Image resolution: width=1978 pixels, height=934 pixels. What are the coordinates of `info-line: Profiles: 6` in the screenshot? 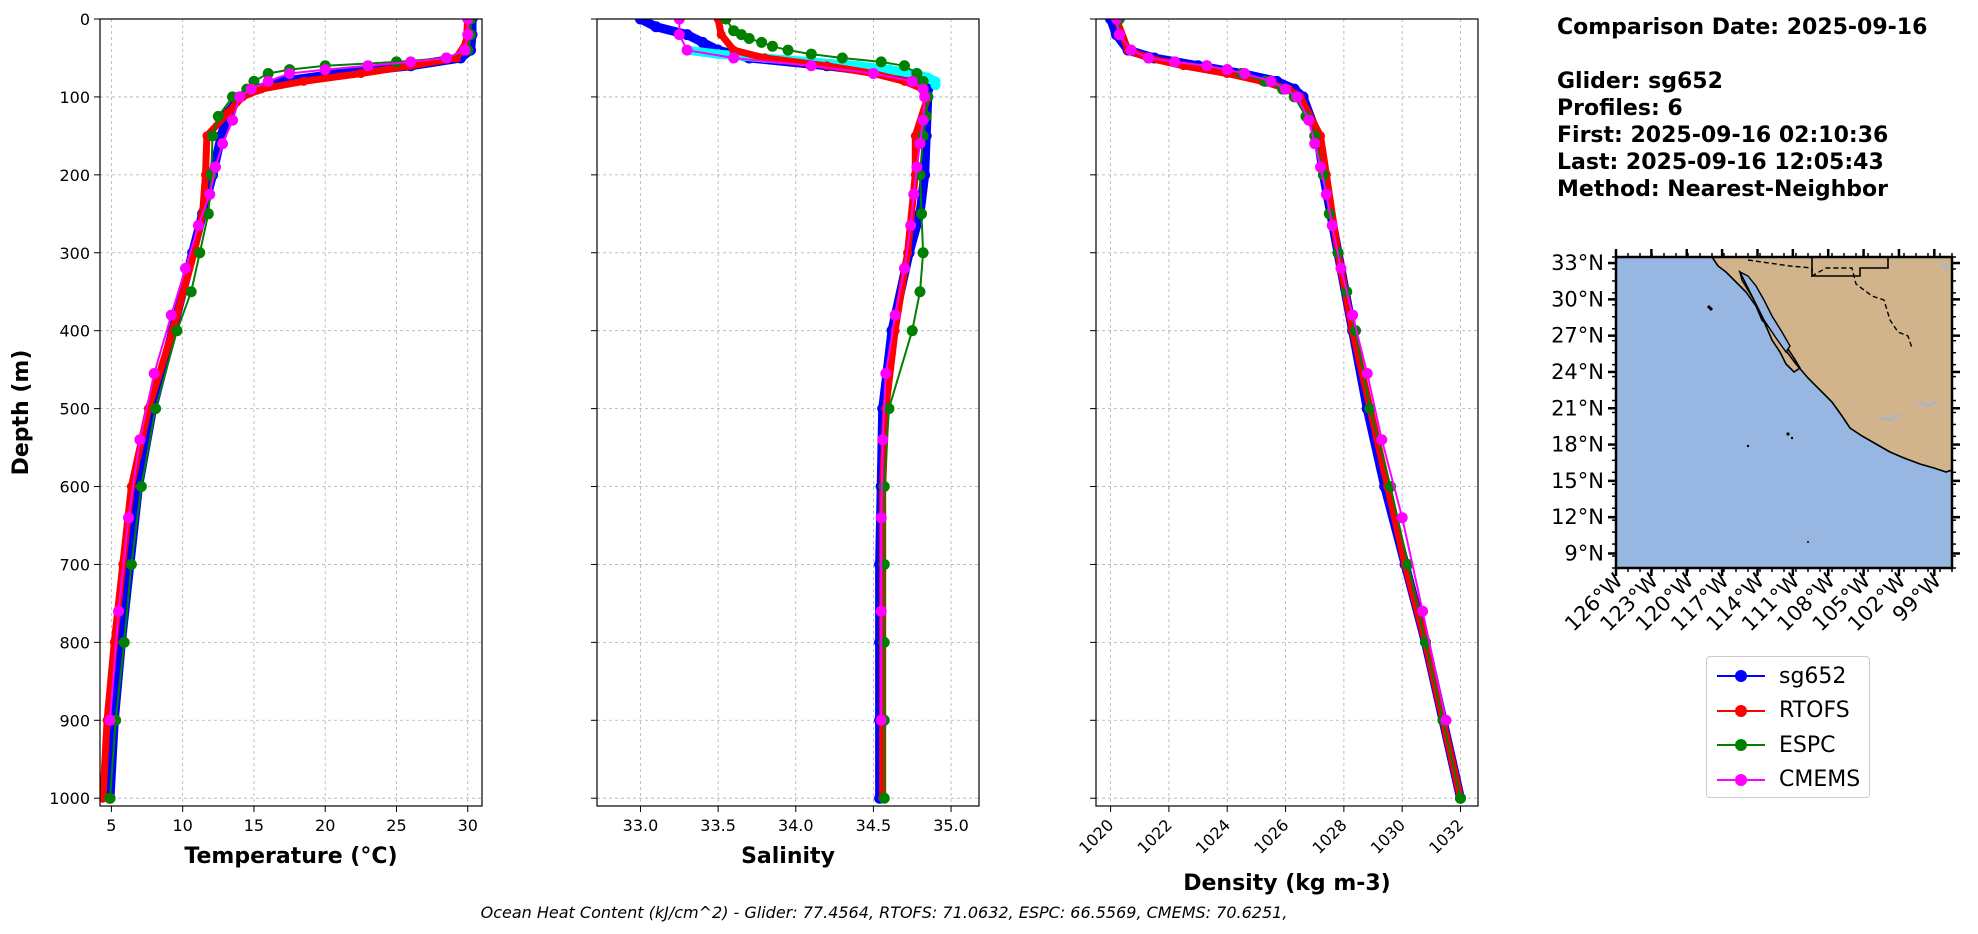 It's located at (1620, 108).